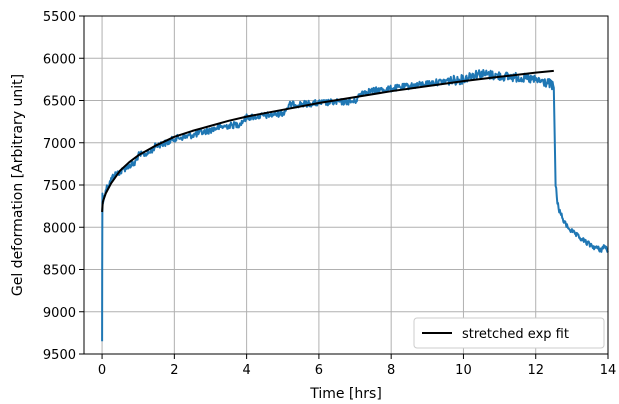 This screenshot has height=404, width=619. What do you see at coordinates (535, 370) in the screenshot?
I see `x-tick-label: 12` at bounding box center [535, 370].